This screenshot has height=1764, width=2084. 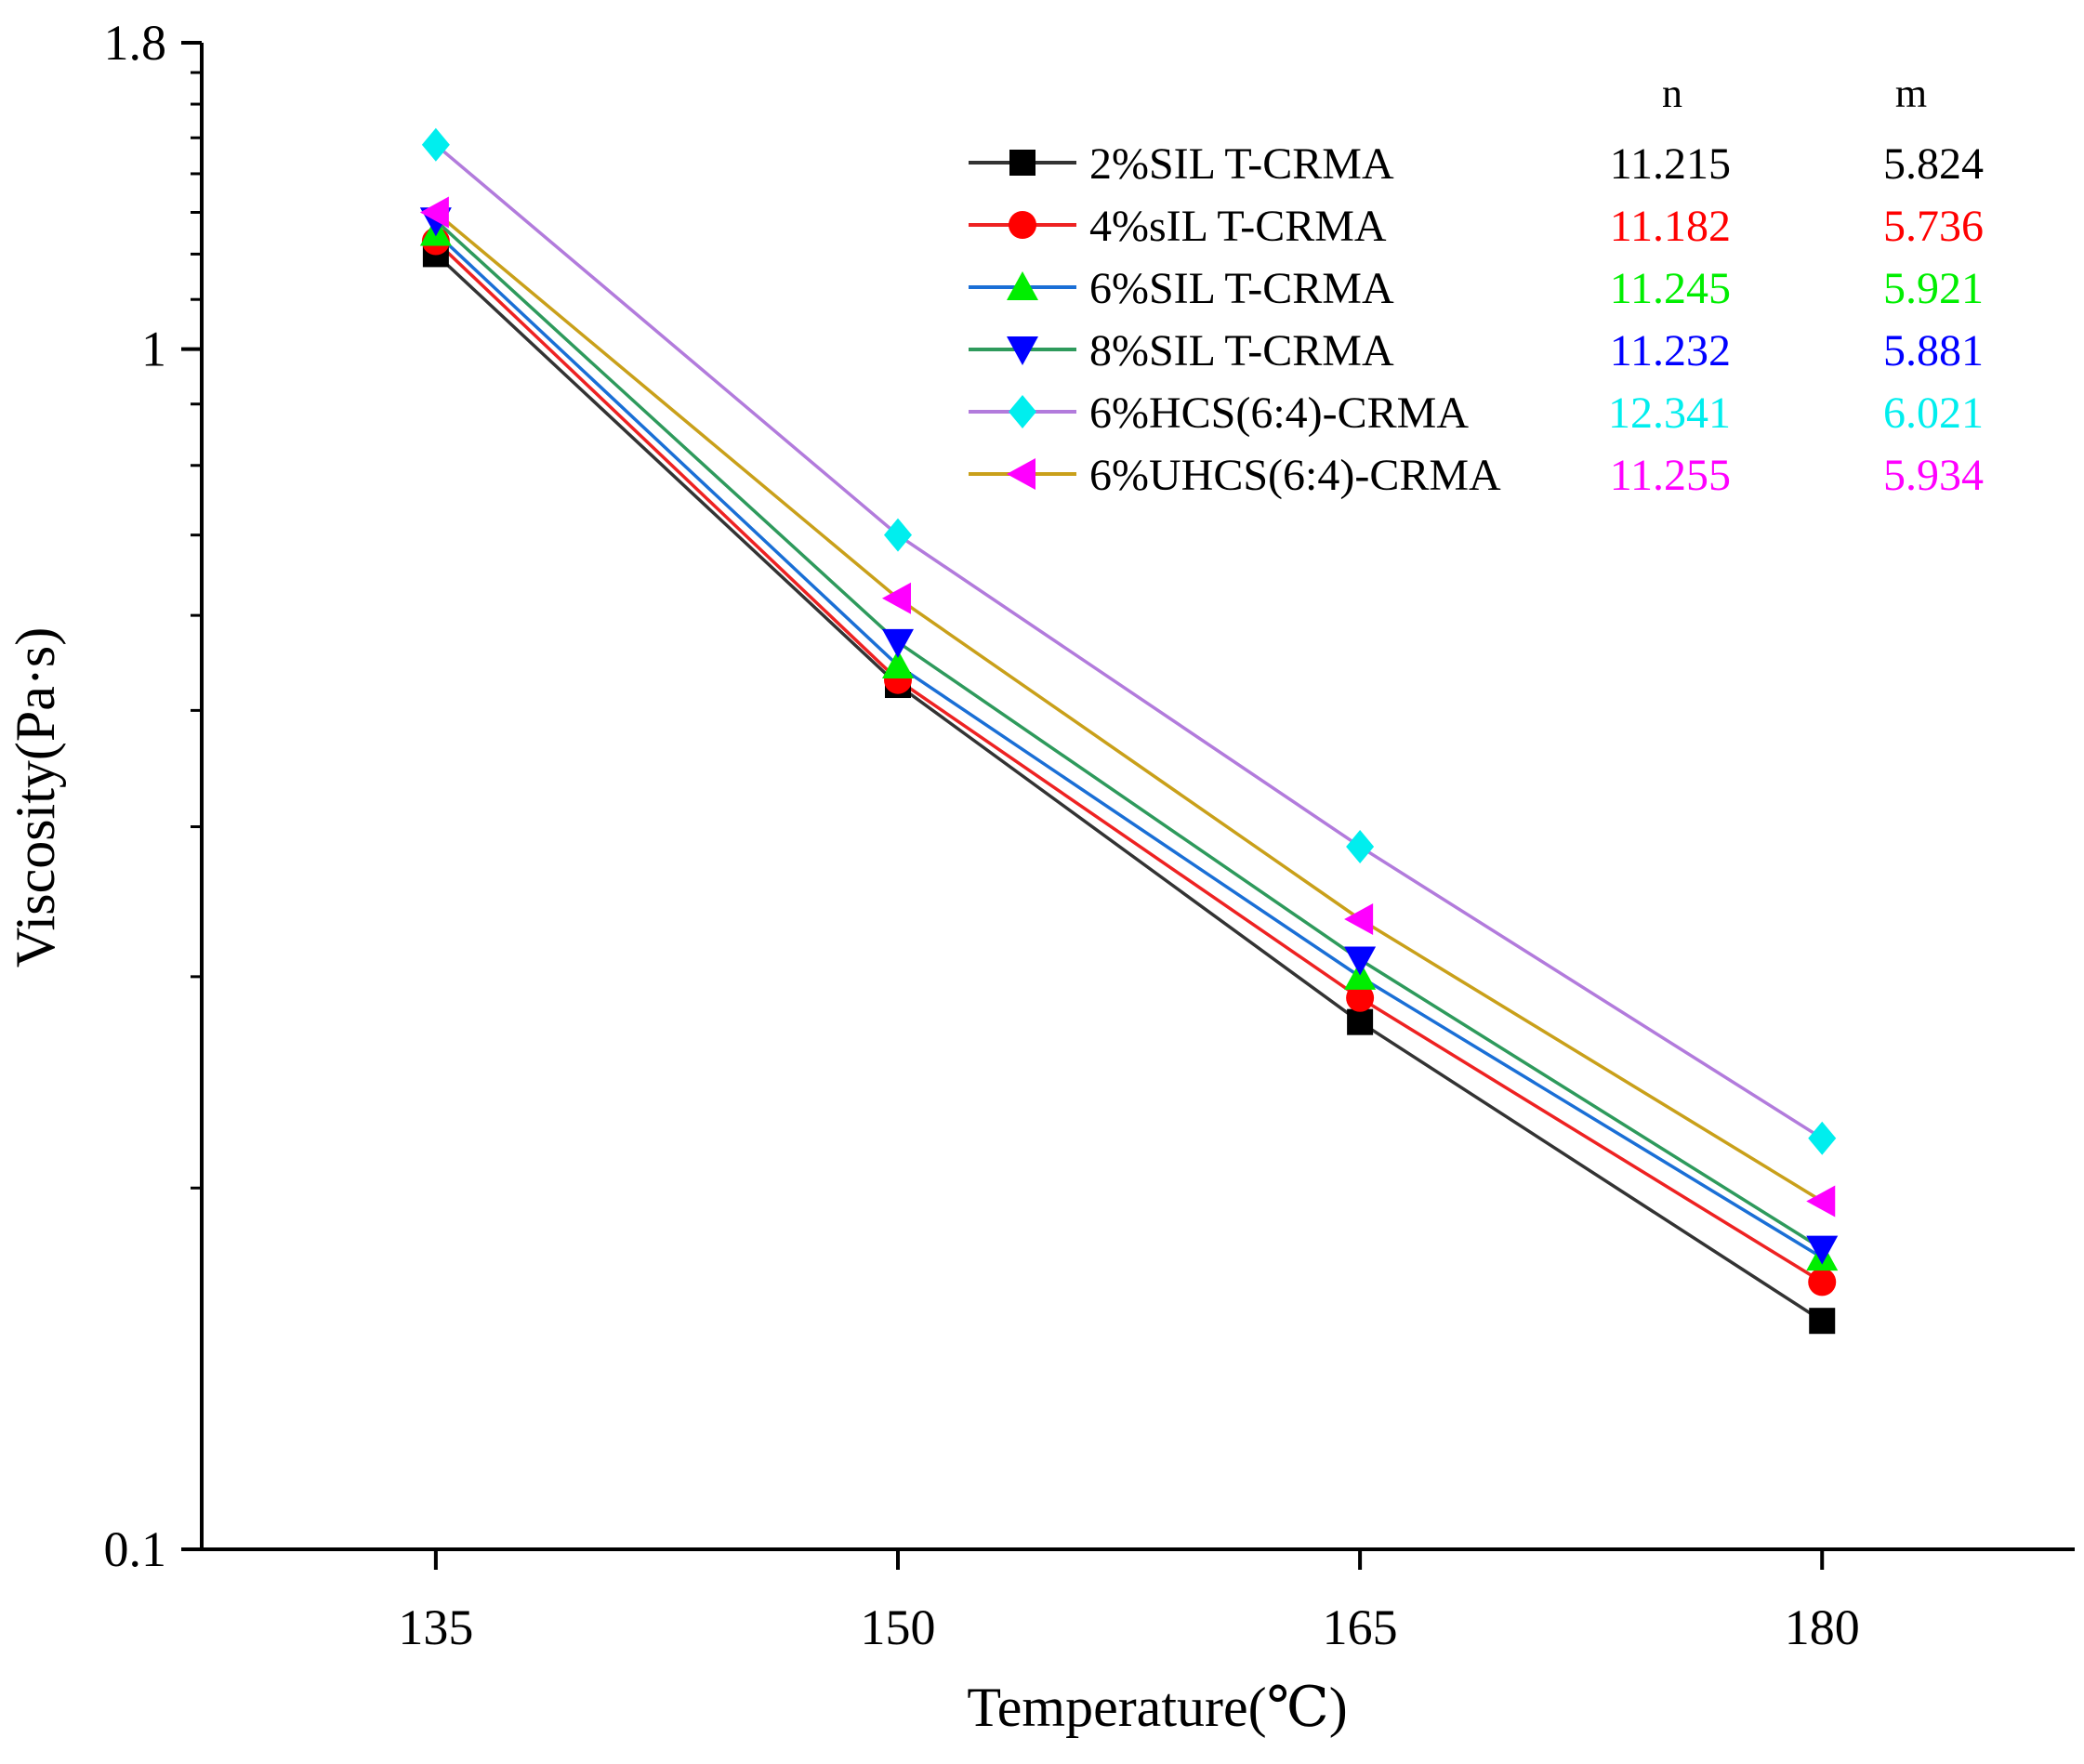 I want to click on legend-n-value-2: 11.182, so click(x=1670, y=226).